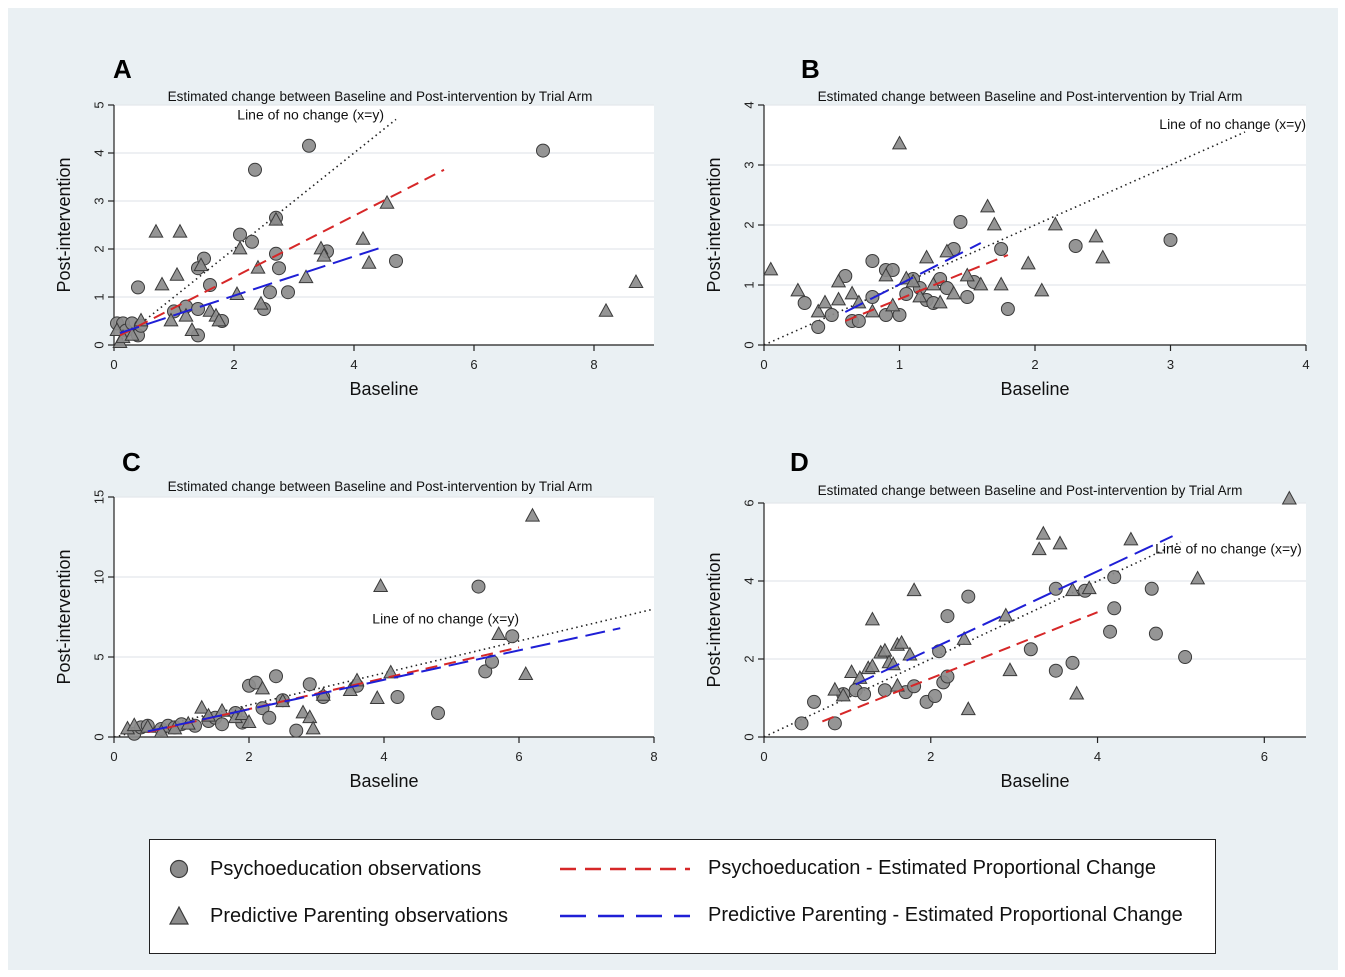 The width and height of the screenshot is (1345, 977). I want to click on x-tick-label: 2, so click(233, 364).